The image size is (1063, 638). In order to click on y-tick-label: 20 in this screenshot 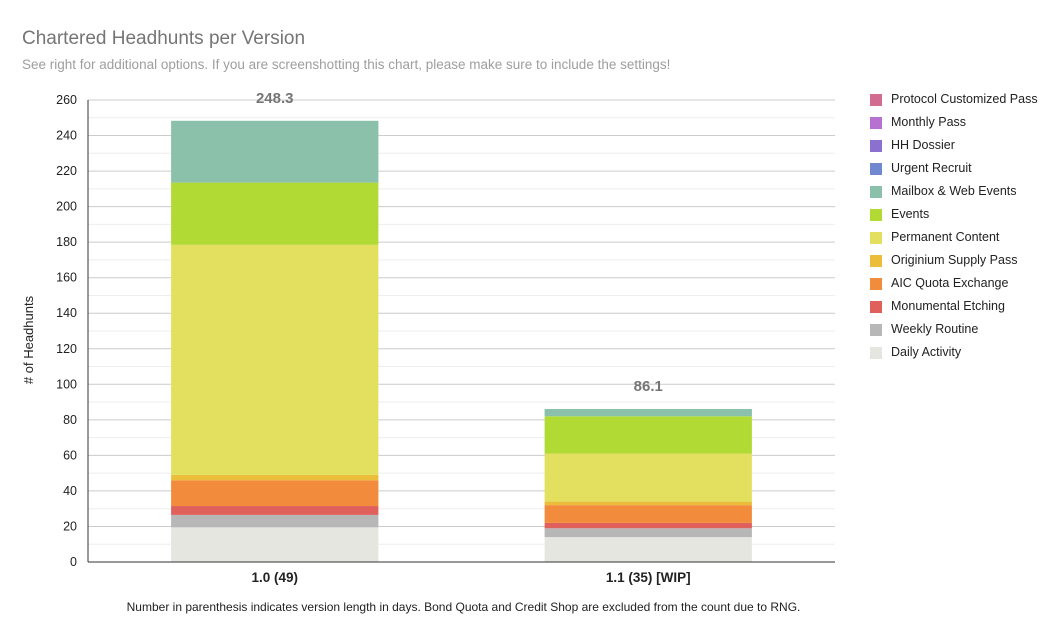, I will do `click(70, 526)`.